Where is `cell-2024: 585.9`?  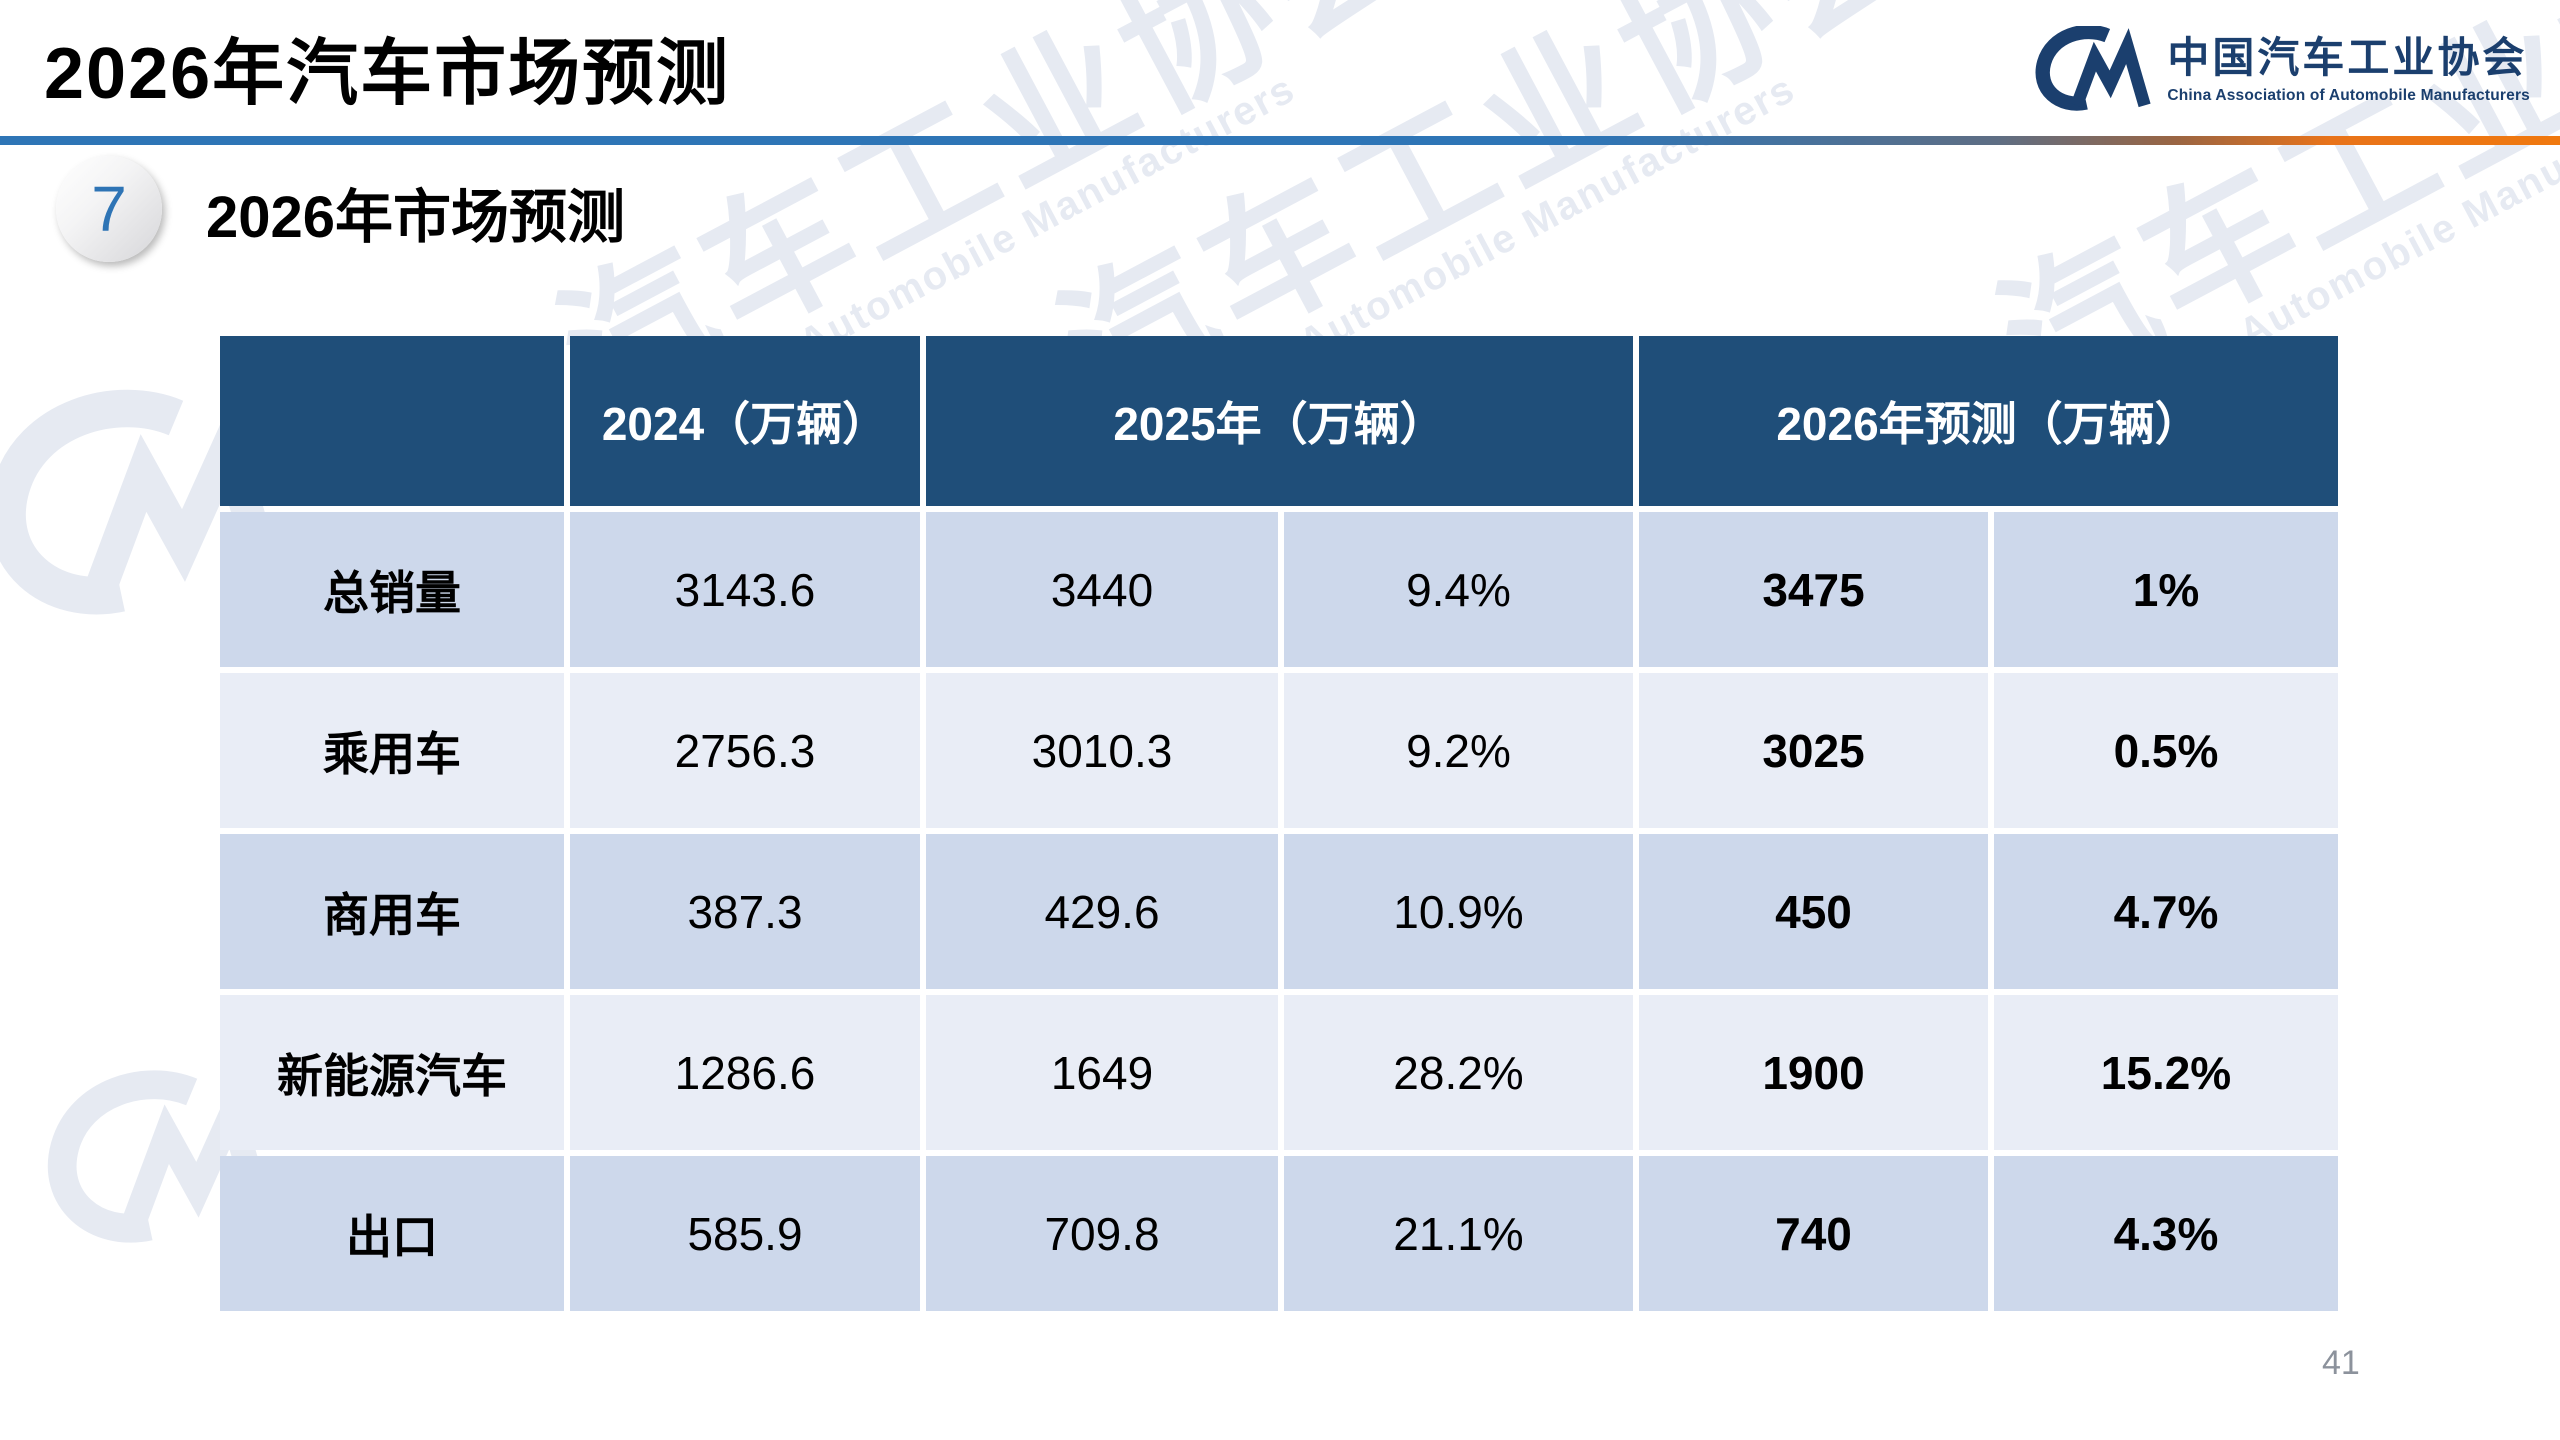
cell-2024: 585.9 is located at coordinates (745, 1233).